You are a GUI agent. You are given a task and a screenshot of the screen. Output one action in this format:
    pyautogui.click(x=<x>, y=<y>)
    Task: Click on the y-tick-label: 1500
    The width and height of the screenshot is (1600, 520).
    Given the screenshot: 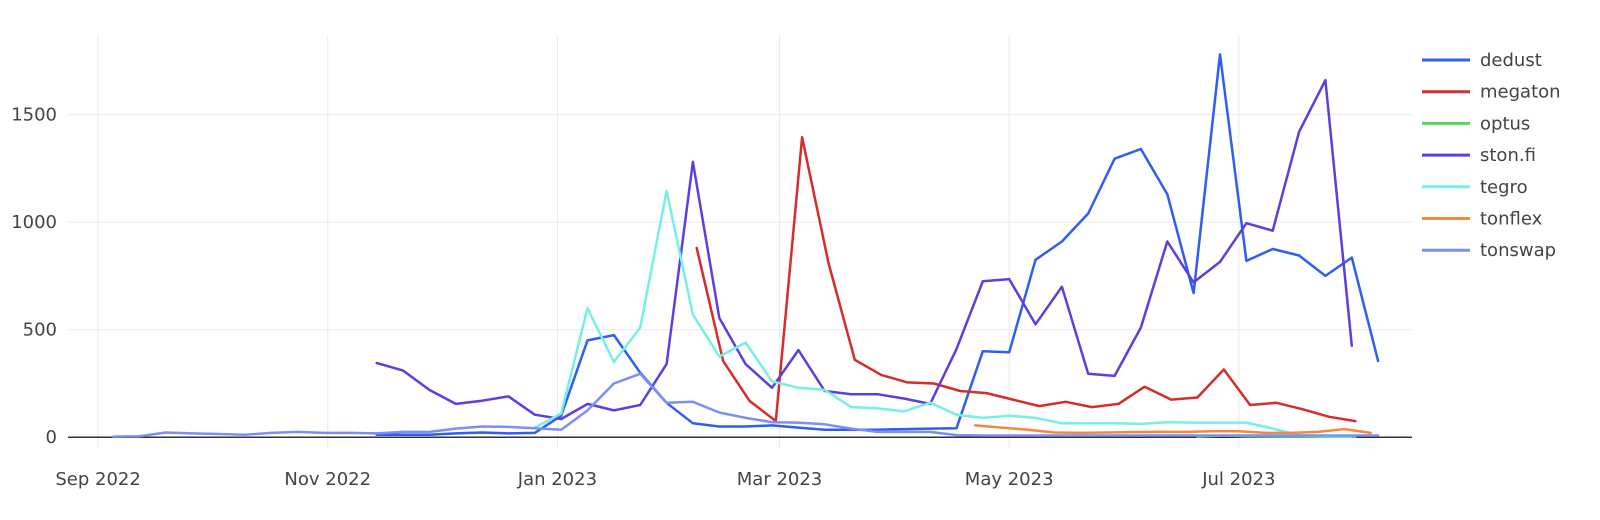 What is the action you would take?
    pyautogui.click(x=34, y=115)
    